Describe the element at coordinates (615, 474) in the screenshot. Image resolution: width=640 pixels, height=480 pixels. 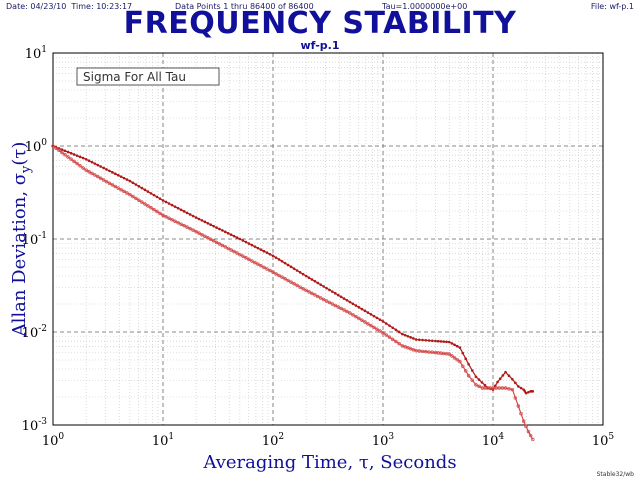
I see `footer-credit: Stable32/wb` at that location.